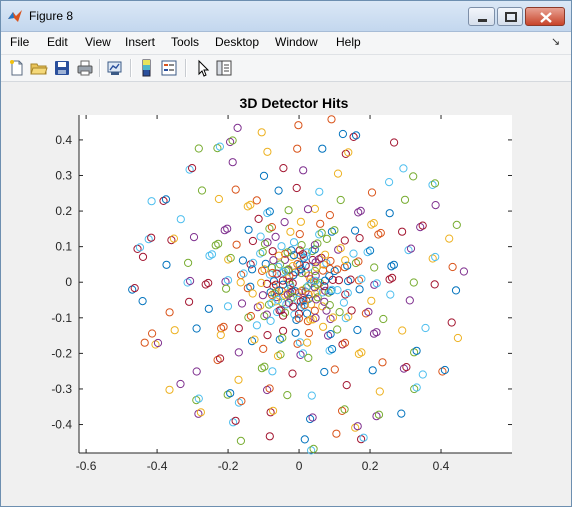 This screenshot has width=572, height=511. I want to click on title-bar: Figure 8, so click(286, 16).